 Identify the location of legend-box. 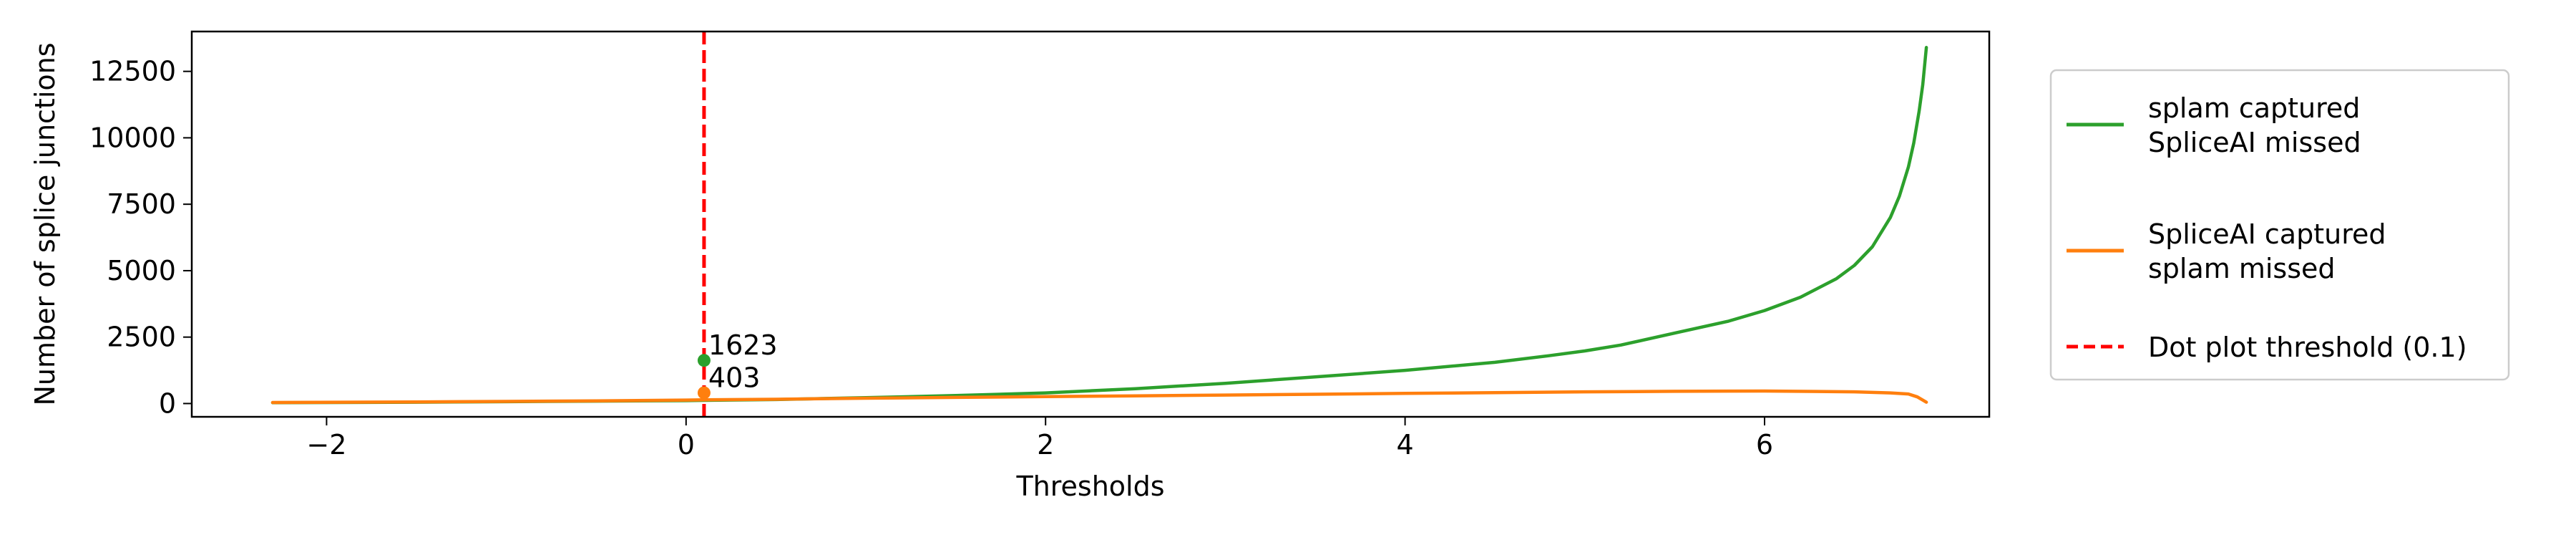
(2279, 225).